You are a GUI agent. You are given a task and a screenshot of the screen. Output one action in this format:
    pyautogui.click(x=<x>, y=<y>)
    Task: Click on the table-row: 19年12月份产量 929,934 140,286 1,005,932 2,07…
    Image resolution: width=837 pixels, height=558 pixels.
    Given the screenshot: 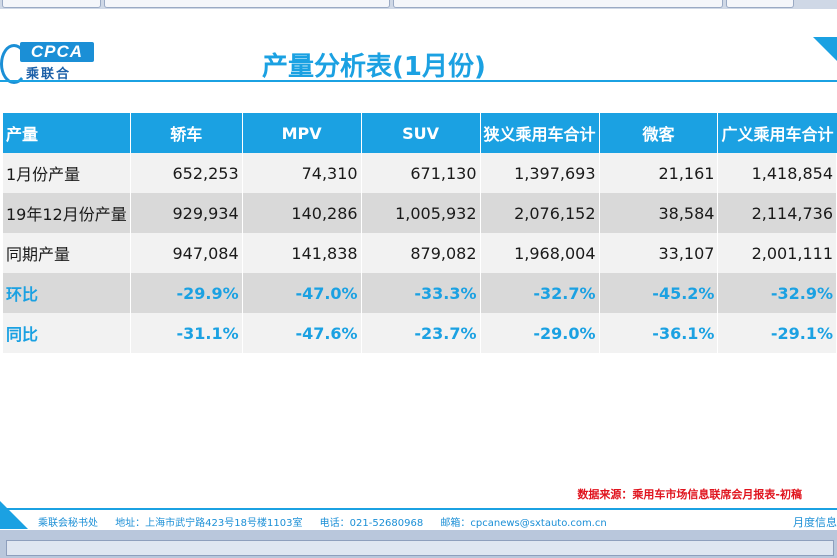 What is the action you would take?
    pyautogui.click(x=420, y=213)
    